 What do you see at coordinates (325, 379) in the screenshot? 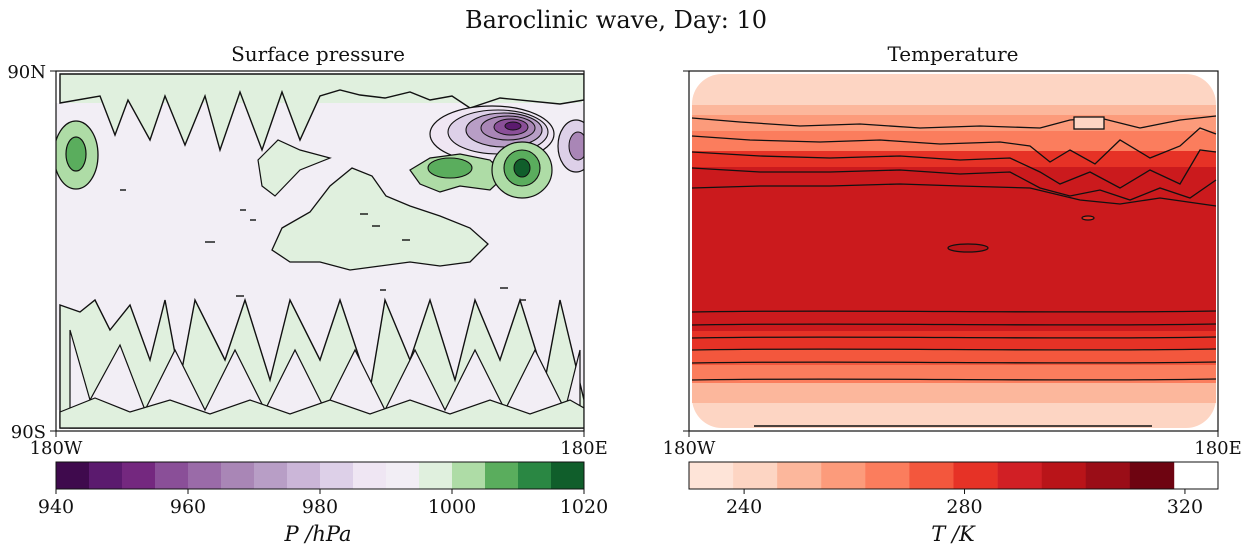
I see `south-fringe-mask` at bounding box center [325, 379].